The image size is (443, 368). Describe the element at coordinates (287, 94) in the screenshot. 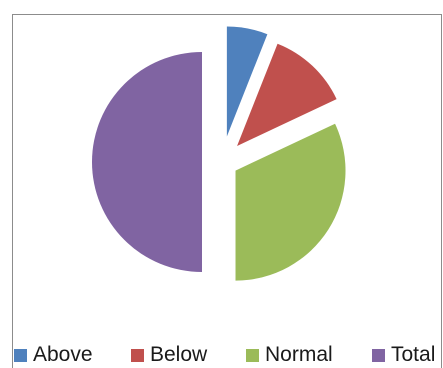

I see `pie-slice-below` at that location.